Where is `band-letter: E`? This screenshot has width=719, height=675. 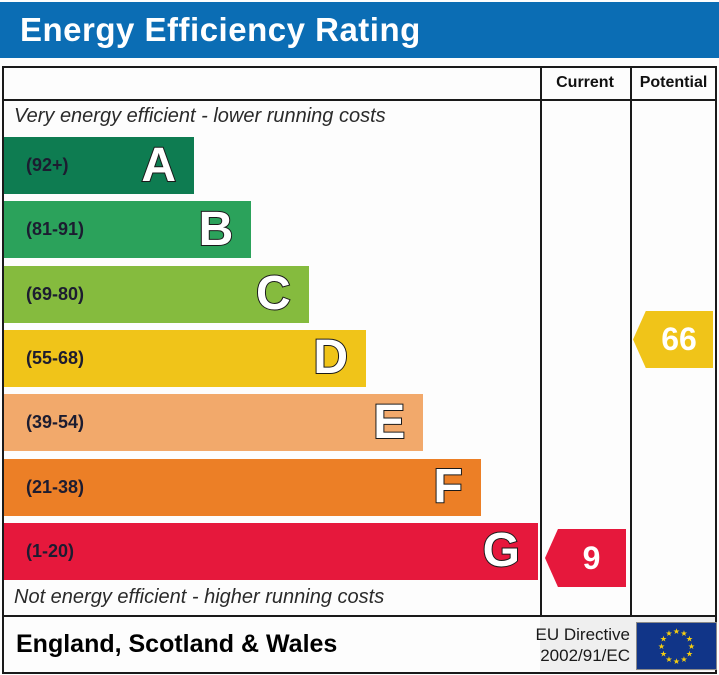 band-letter: E is located at coordinates (389, 422).